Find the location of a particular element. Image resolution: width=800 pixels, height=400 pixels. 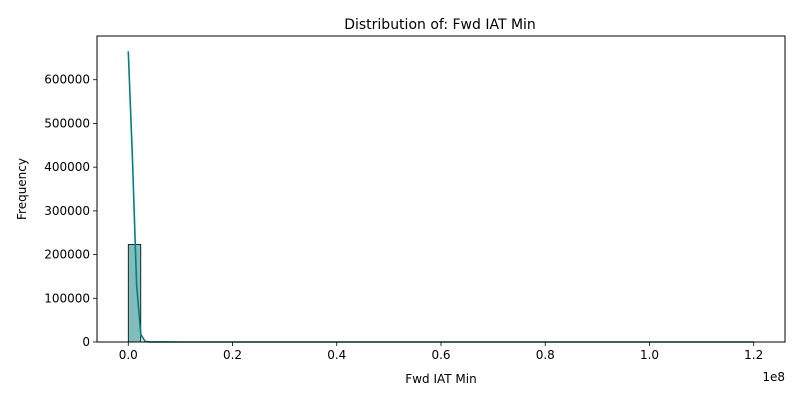

y-tick-label: 600000 is located at coordinates (67, 80).